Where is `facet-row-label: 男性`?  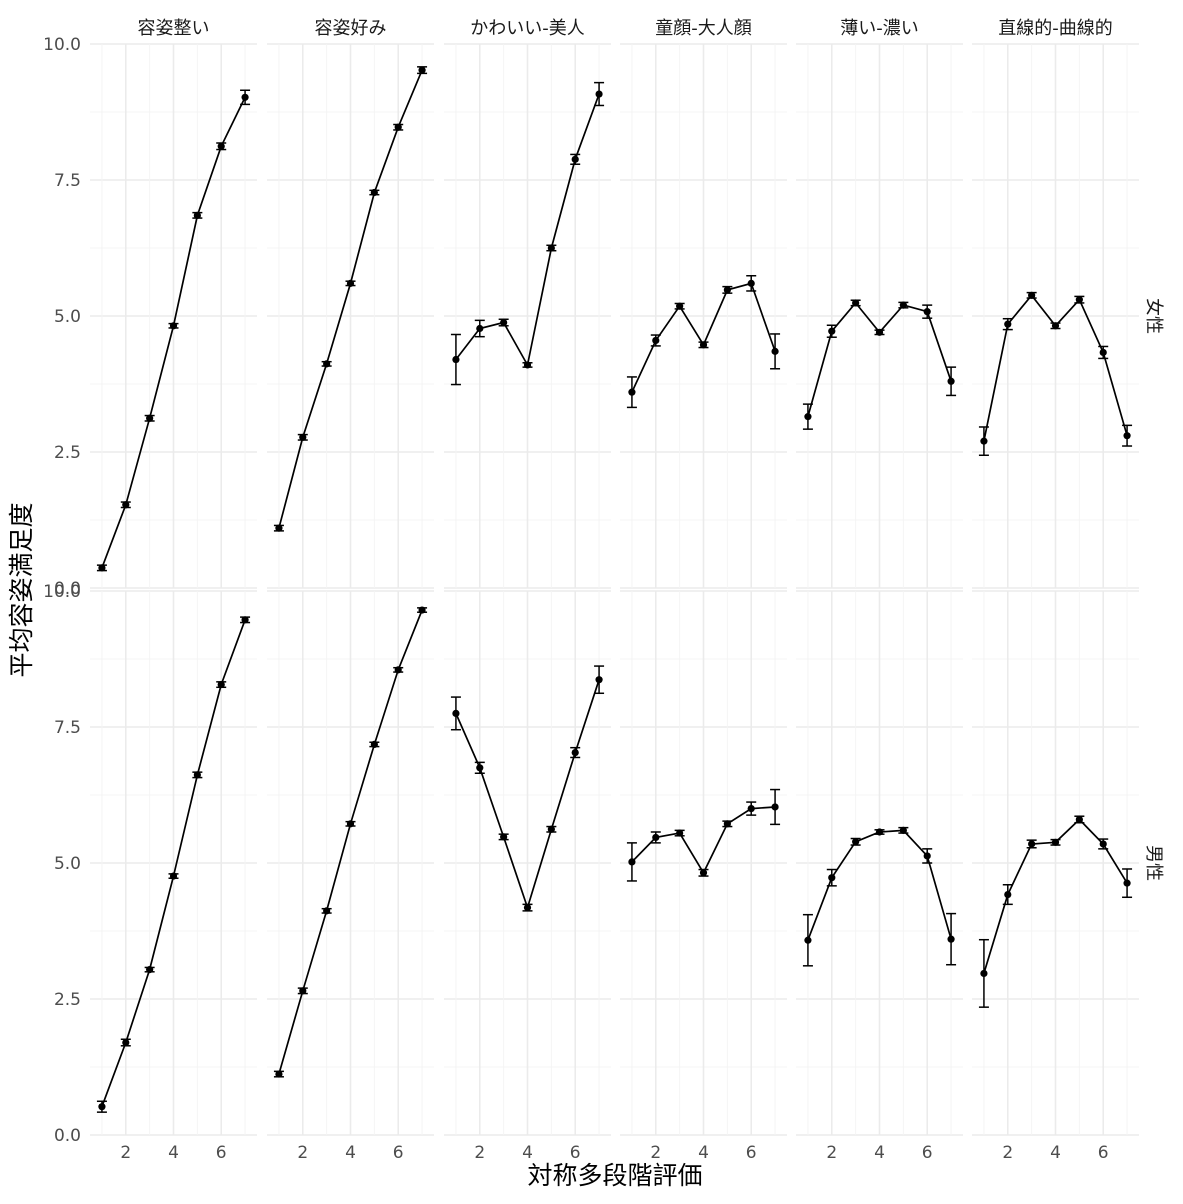 facet-row-label: 男性 is located at coordinates (1153, 863).